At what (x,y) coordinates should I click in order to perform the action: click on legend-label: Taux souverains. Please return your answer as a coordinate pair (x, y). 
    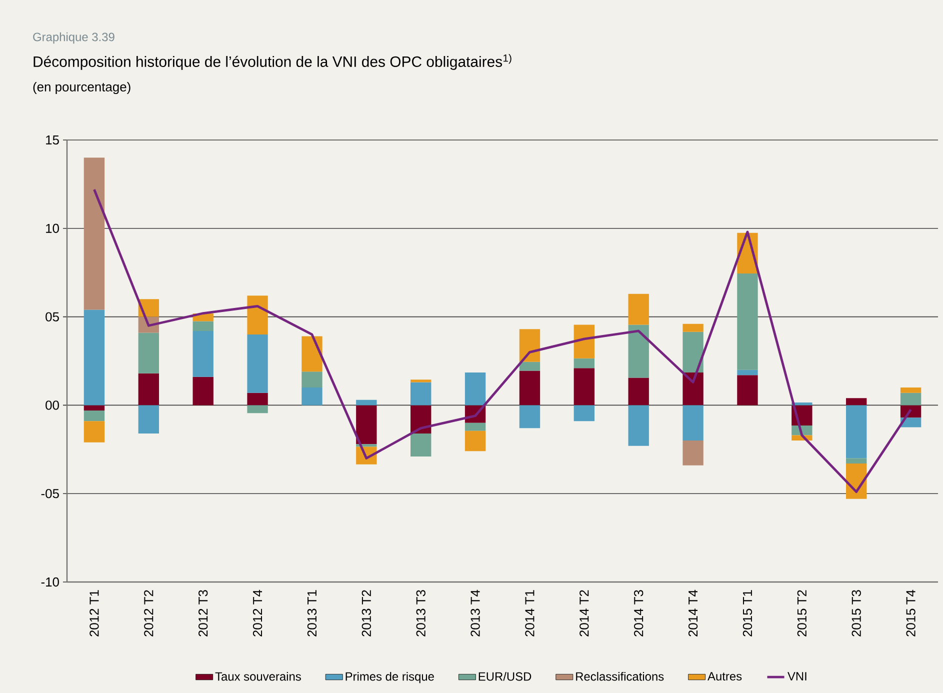
    Looking at the image, I should click on (258, 676).